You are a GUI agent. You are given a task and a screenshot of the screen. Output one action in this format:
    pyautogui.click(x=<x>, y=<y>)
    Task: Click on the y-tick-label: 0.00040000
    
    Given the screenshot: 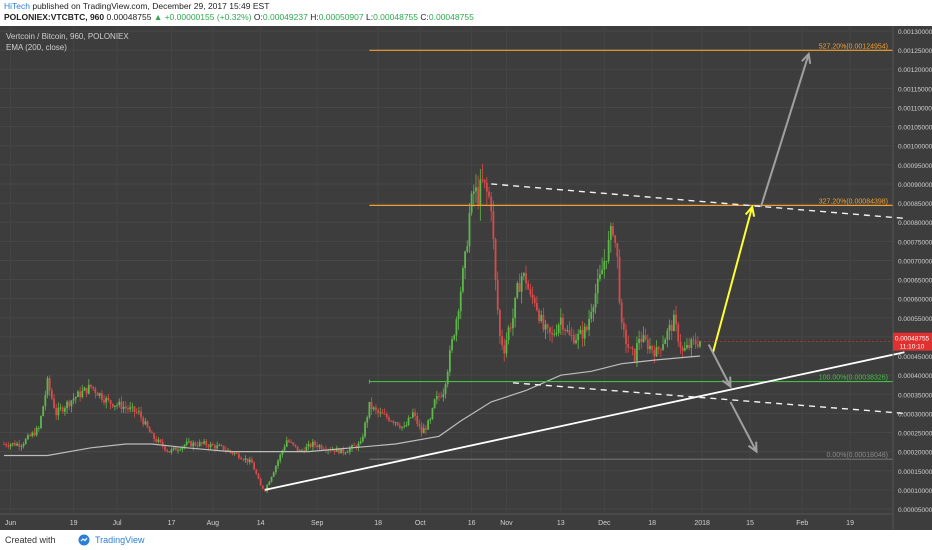 What is the action you would take?
    pyautogui.click(x=915, y=376)
    